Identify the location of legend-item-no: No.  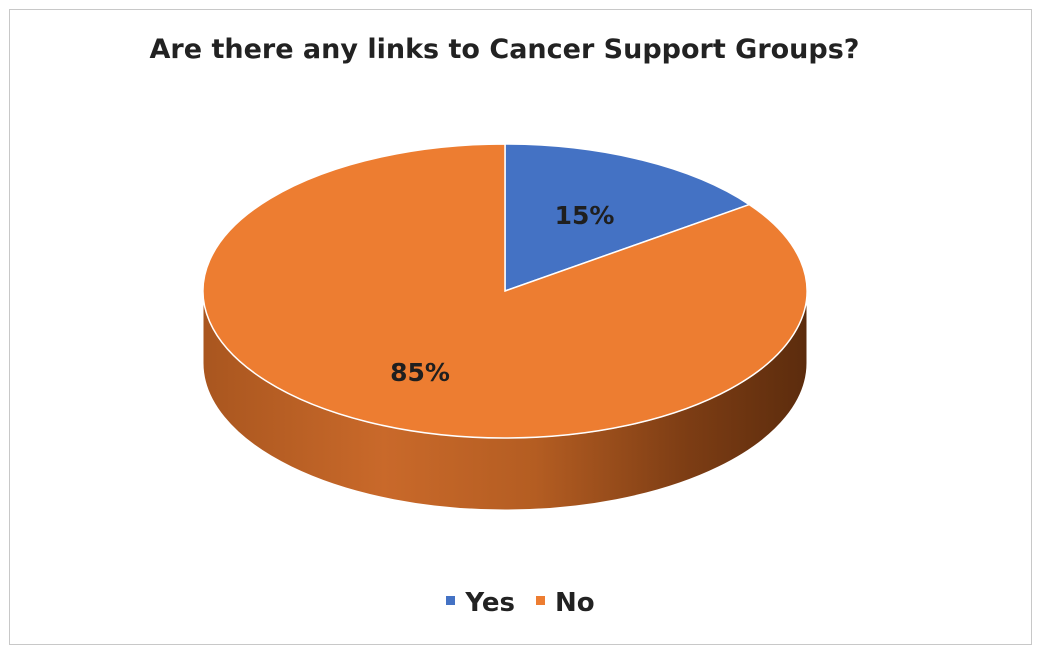
(565, 603).